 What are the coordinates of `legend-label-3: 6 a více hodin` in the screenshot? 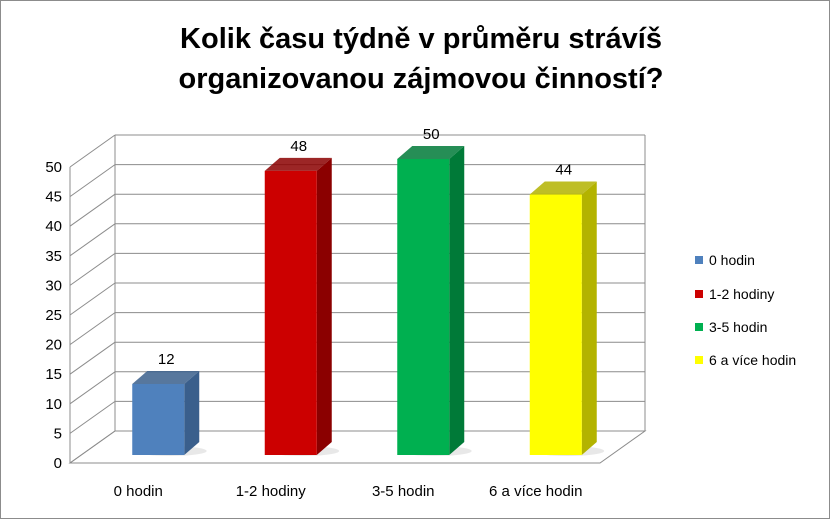 It's located at (753, 360).